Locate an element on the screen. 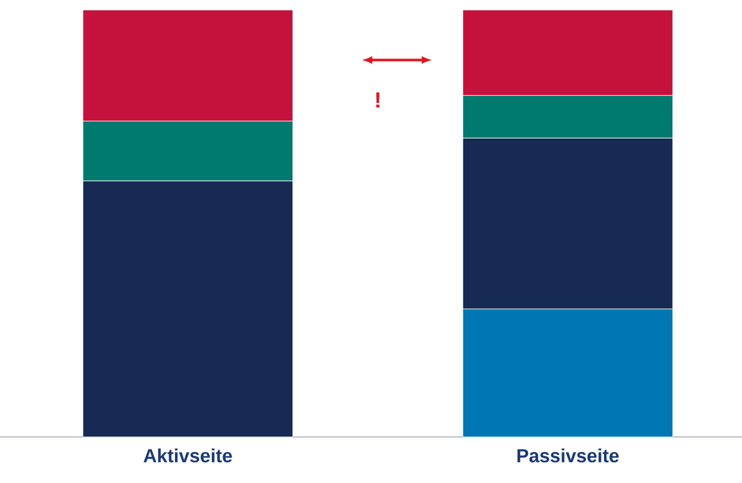 The width and height of the screenshot is (742, 483). x-tick-label: Aktivseite is located at coordinates (188, 455).